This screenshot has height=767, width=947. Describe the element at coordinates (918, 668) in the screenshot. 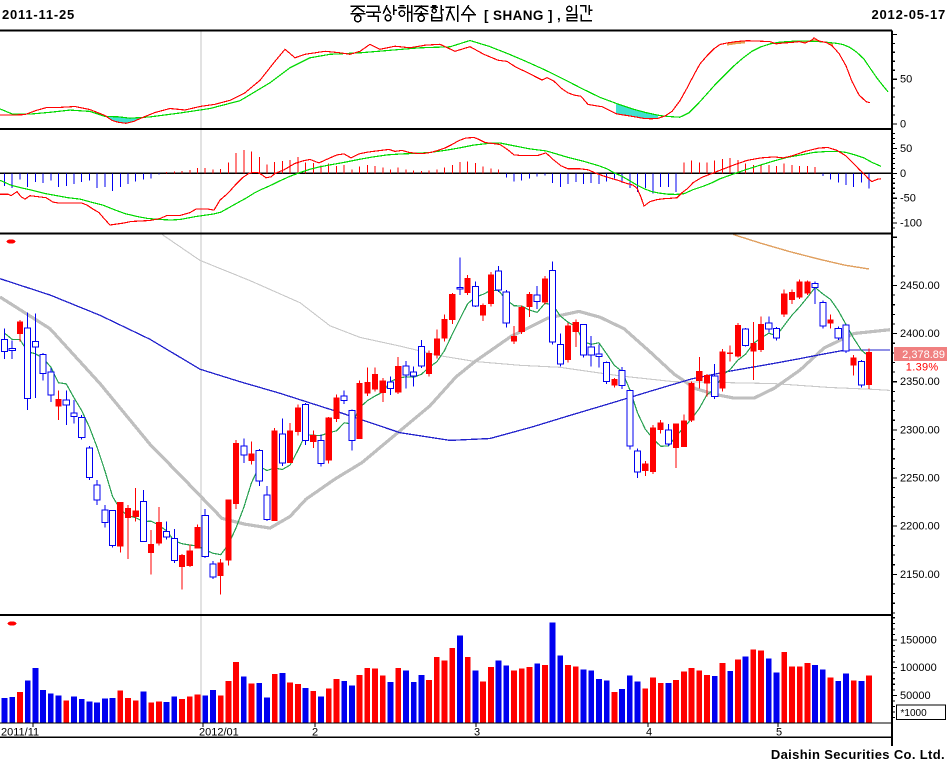

I see `svg-text: 100000` at that location.